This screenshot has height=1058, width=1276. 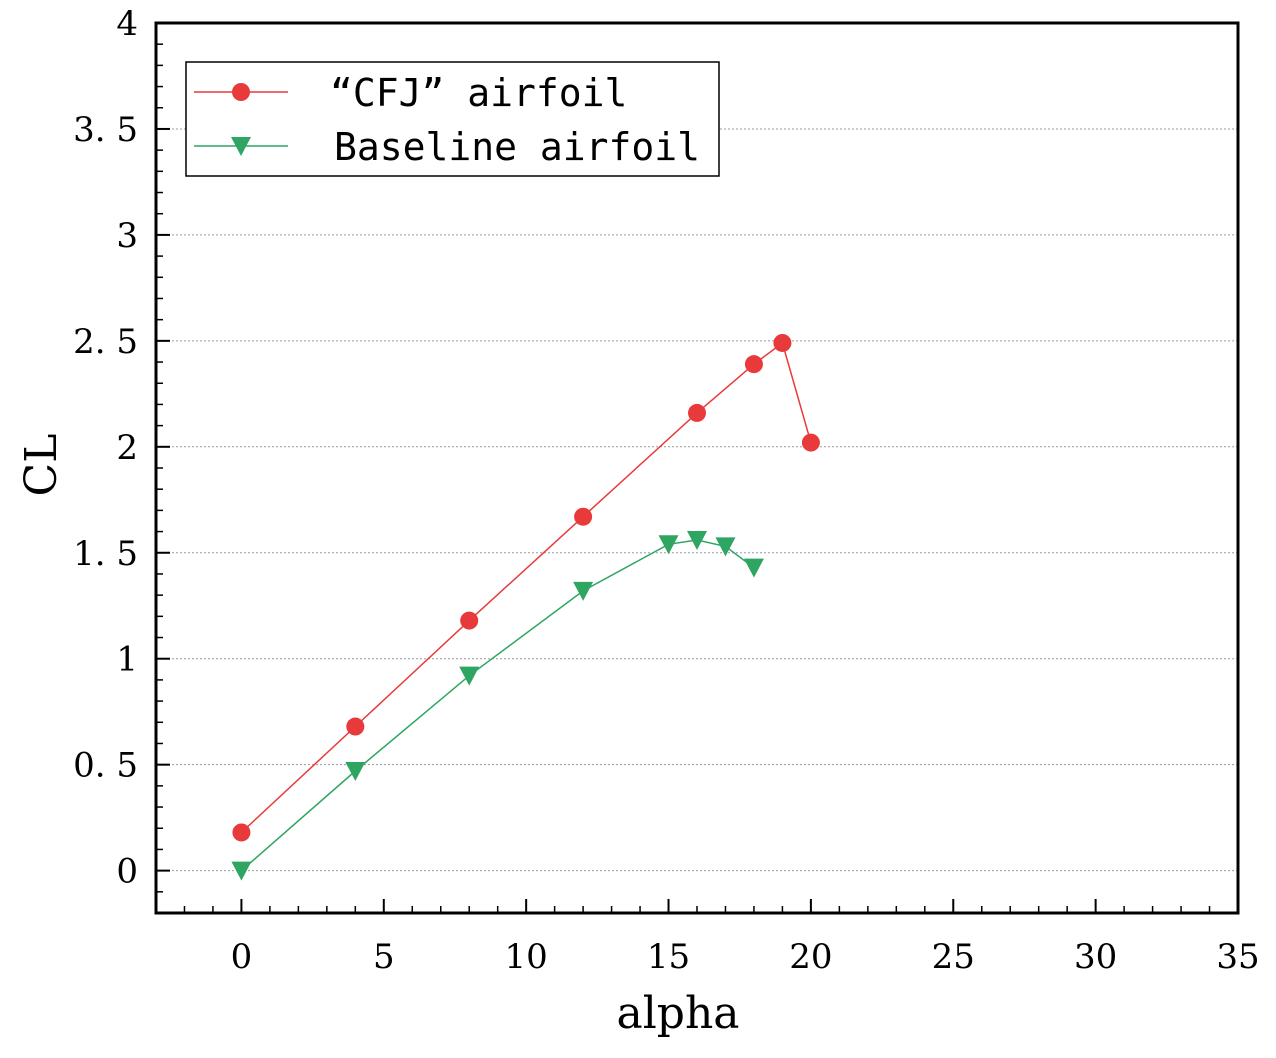 What do you see at coordinates (241, 92) in the screenshot?
I see `legend-marker-cfj` at bounding box center [241, 92].